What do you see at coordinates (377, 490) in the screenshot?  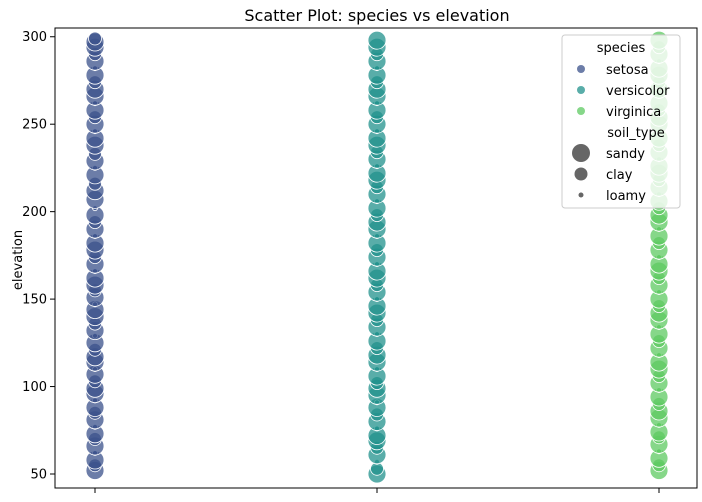 I see `x-axis` at bounding box center [377, 490].